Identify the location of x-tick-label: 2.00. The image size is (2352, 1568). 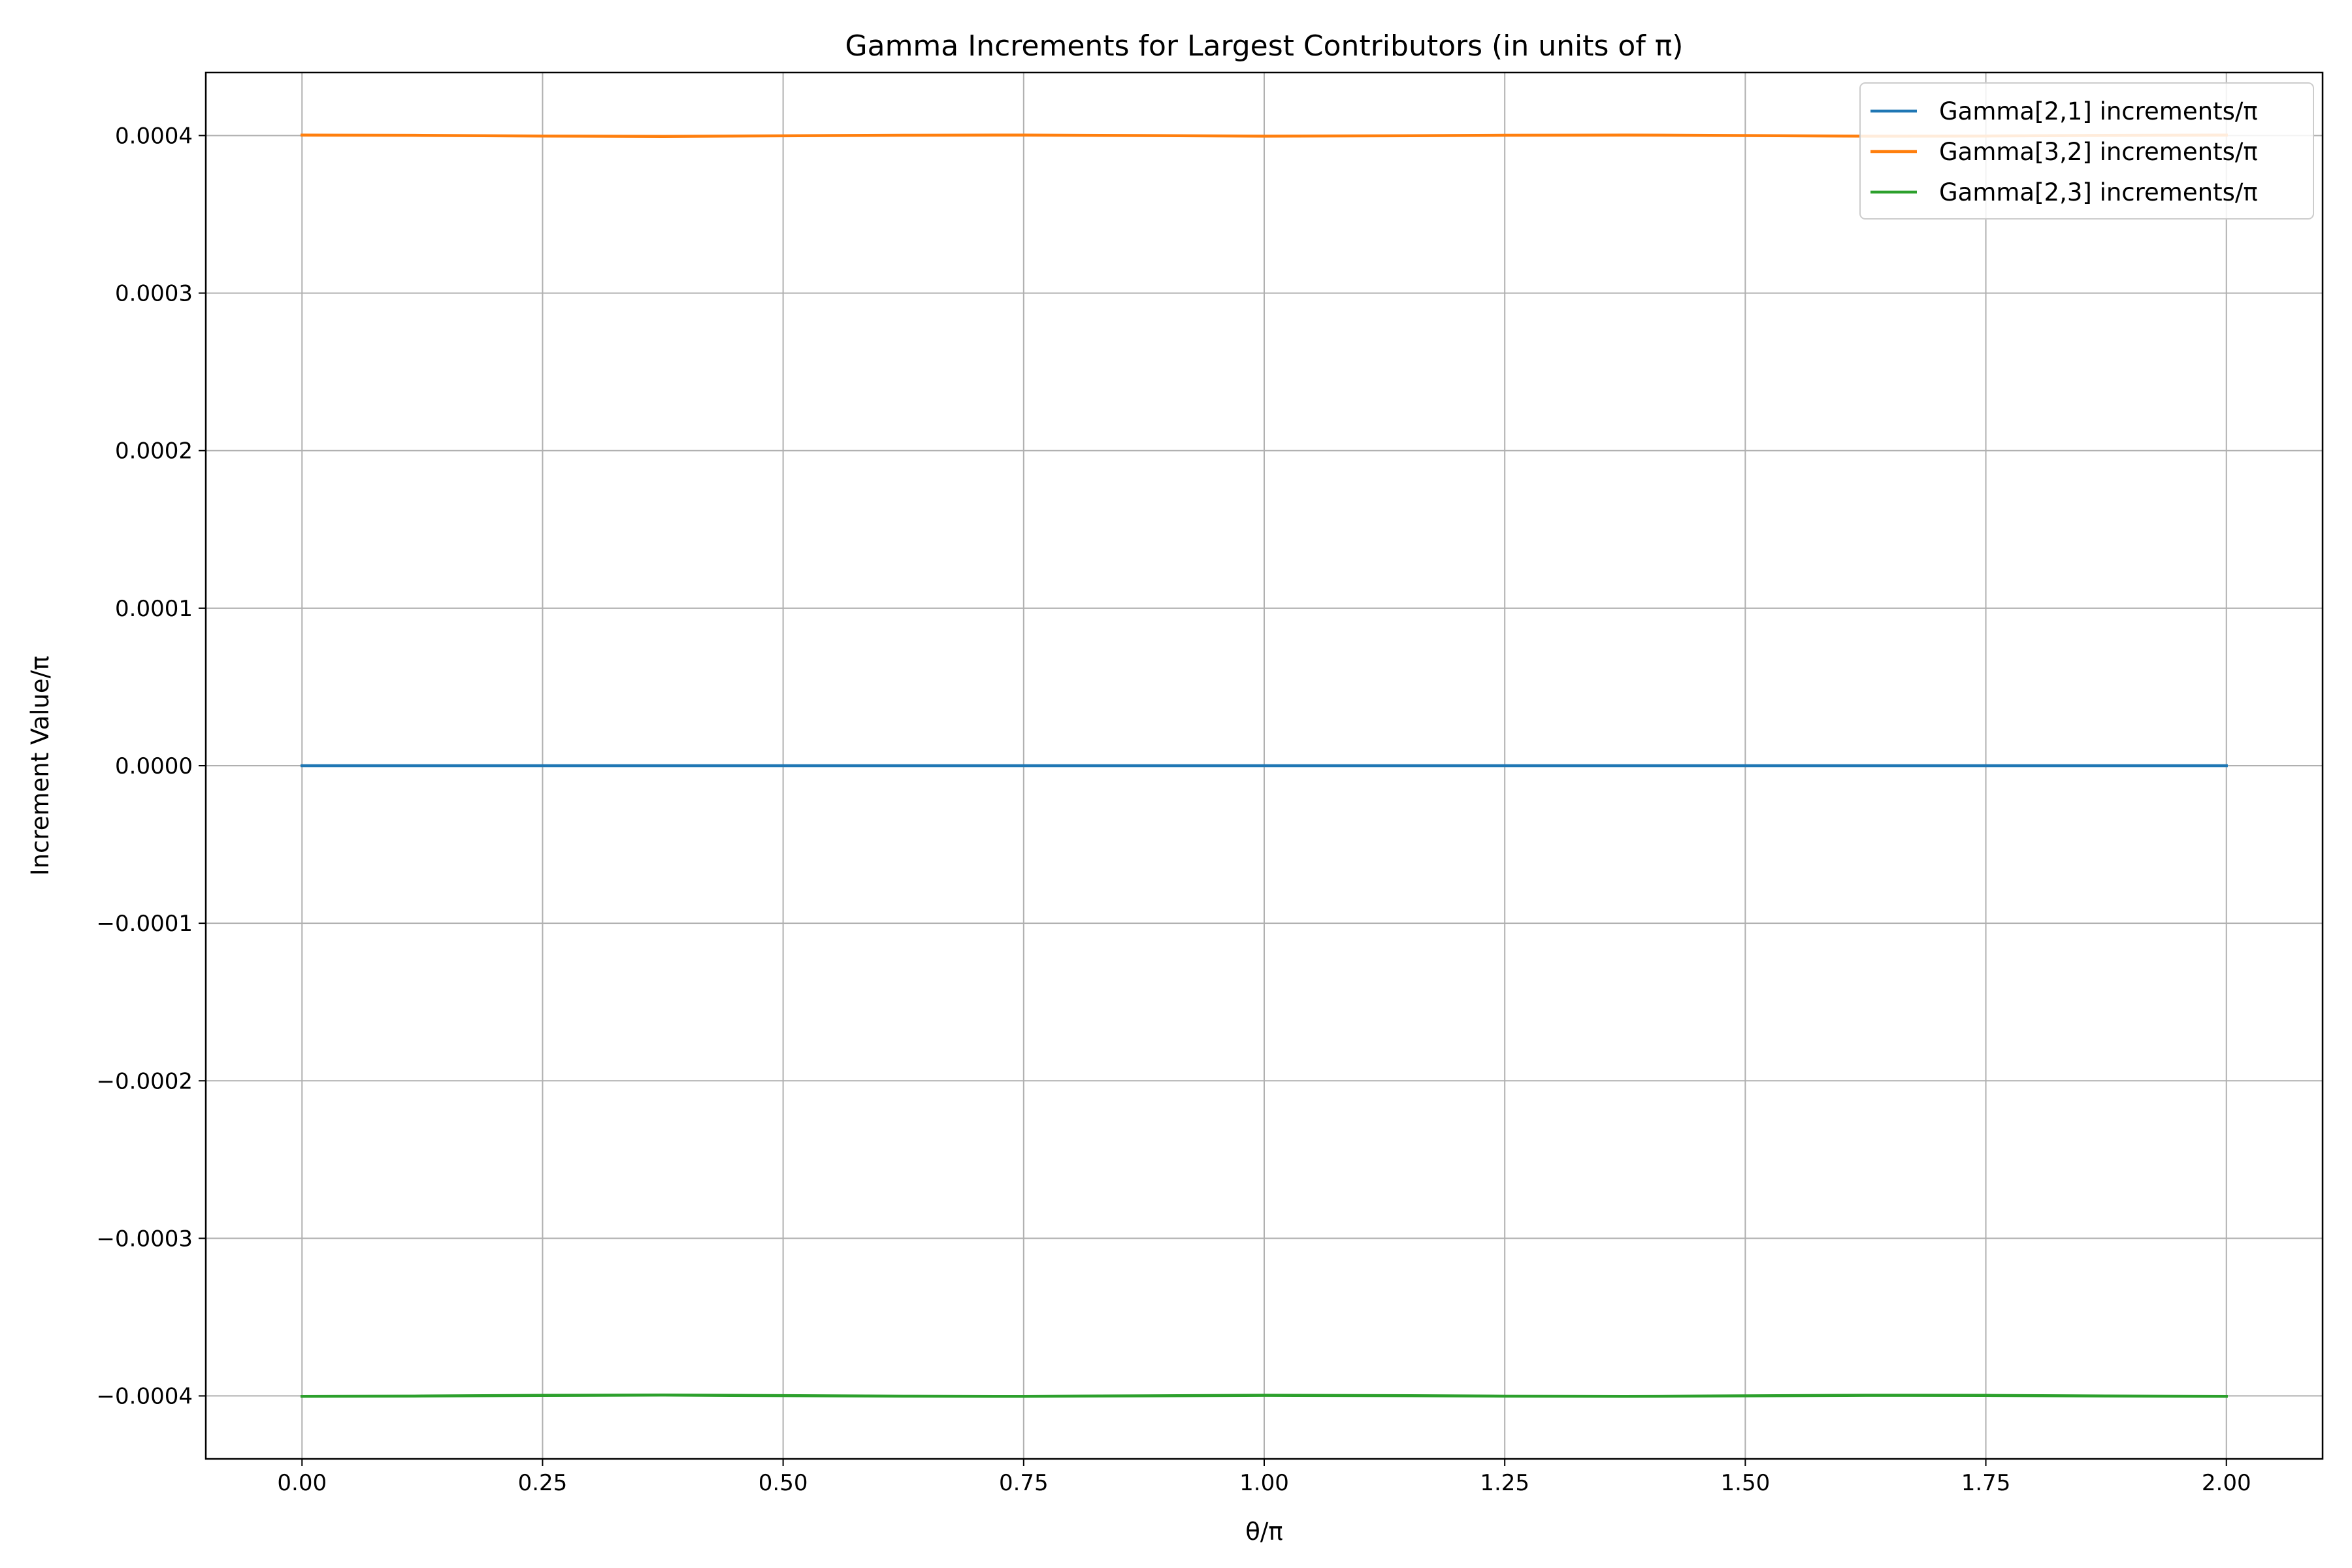
(2226, 1483).